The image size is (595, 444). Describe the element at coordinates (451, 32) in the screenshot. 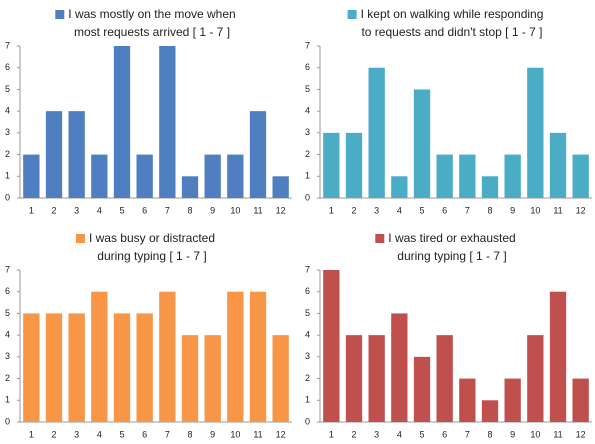

I see `chart-title: to requests and didn't stop [ 1 - 7 ]` at that location.